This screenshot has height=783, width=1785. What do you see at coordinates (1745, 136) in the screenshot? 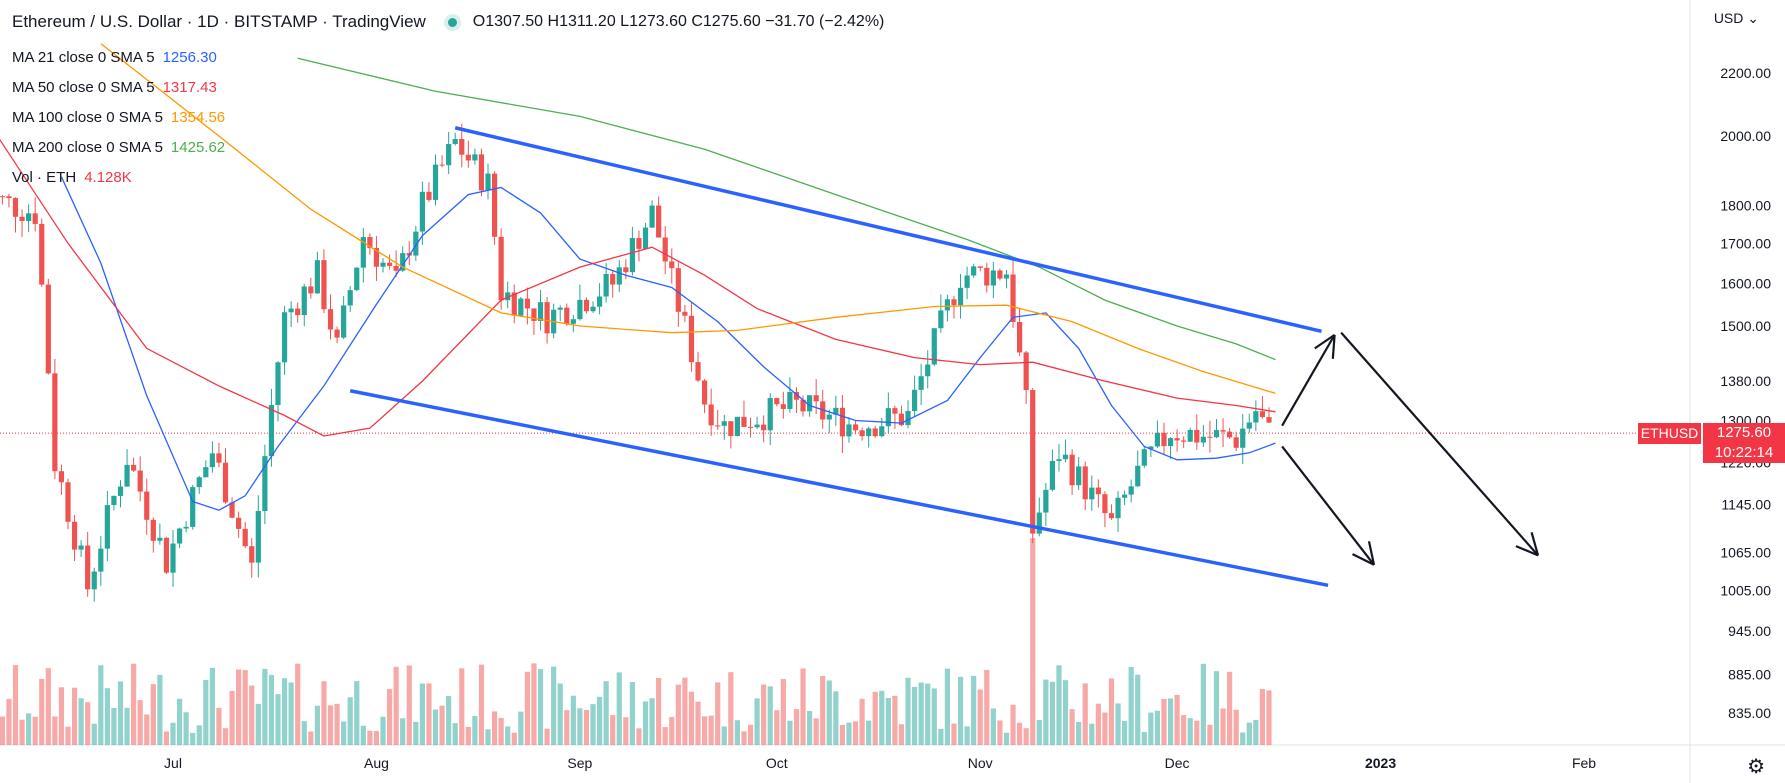
I see `price-tick-label: 2000.00` at bounding box center [1745, 136].